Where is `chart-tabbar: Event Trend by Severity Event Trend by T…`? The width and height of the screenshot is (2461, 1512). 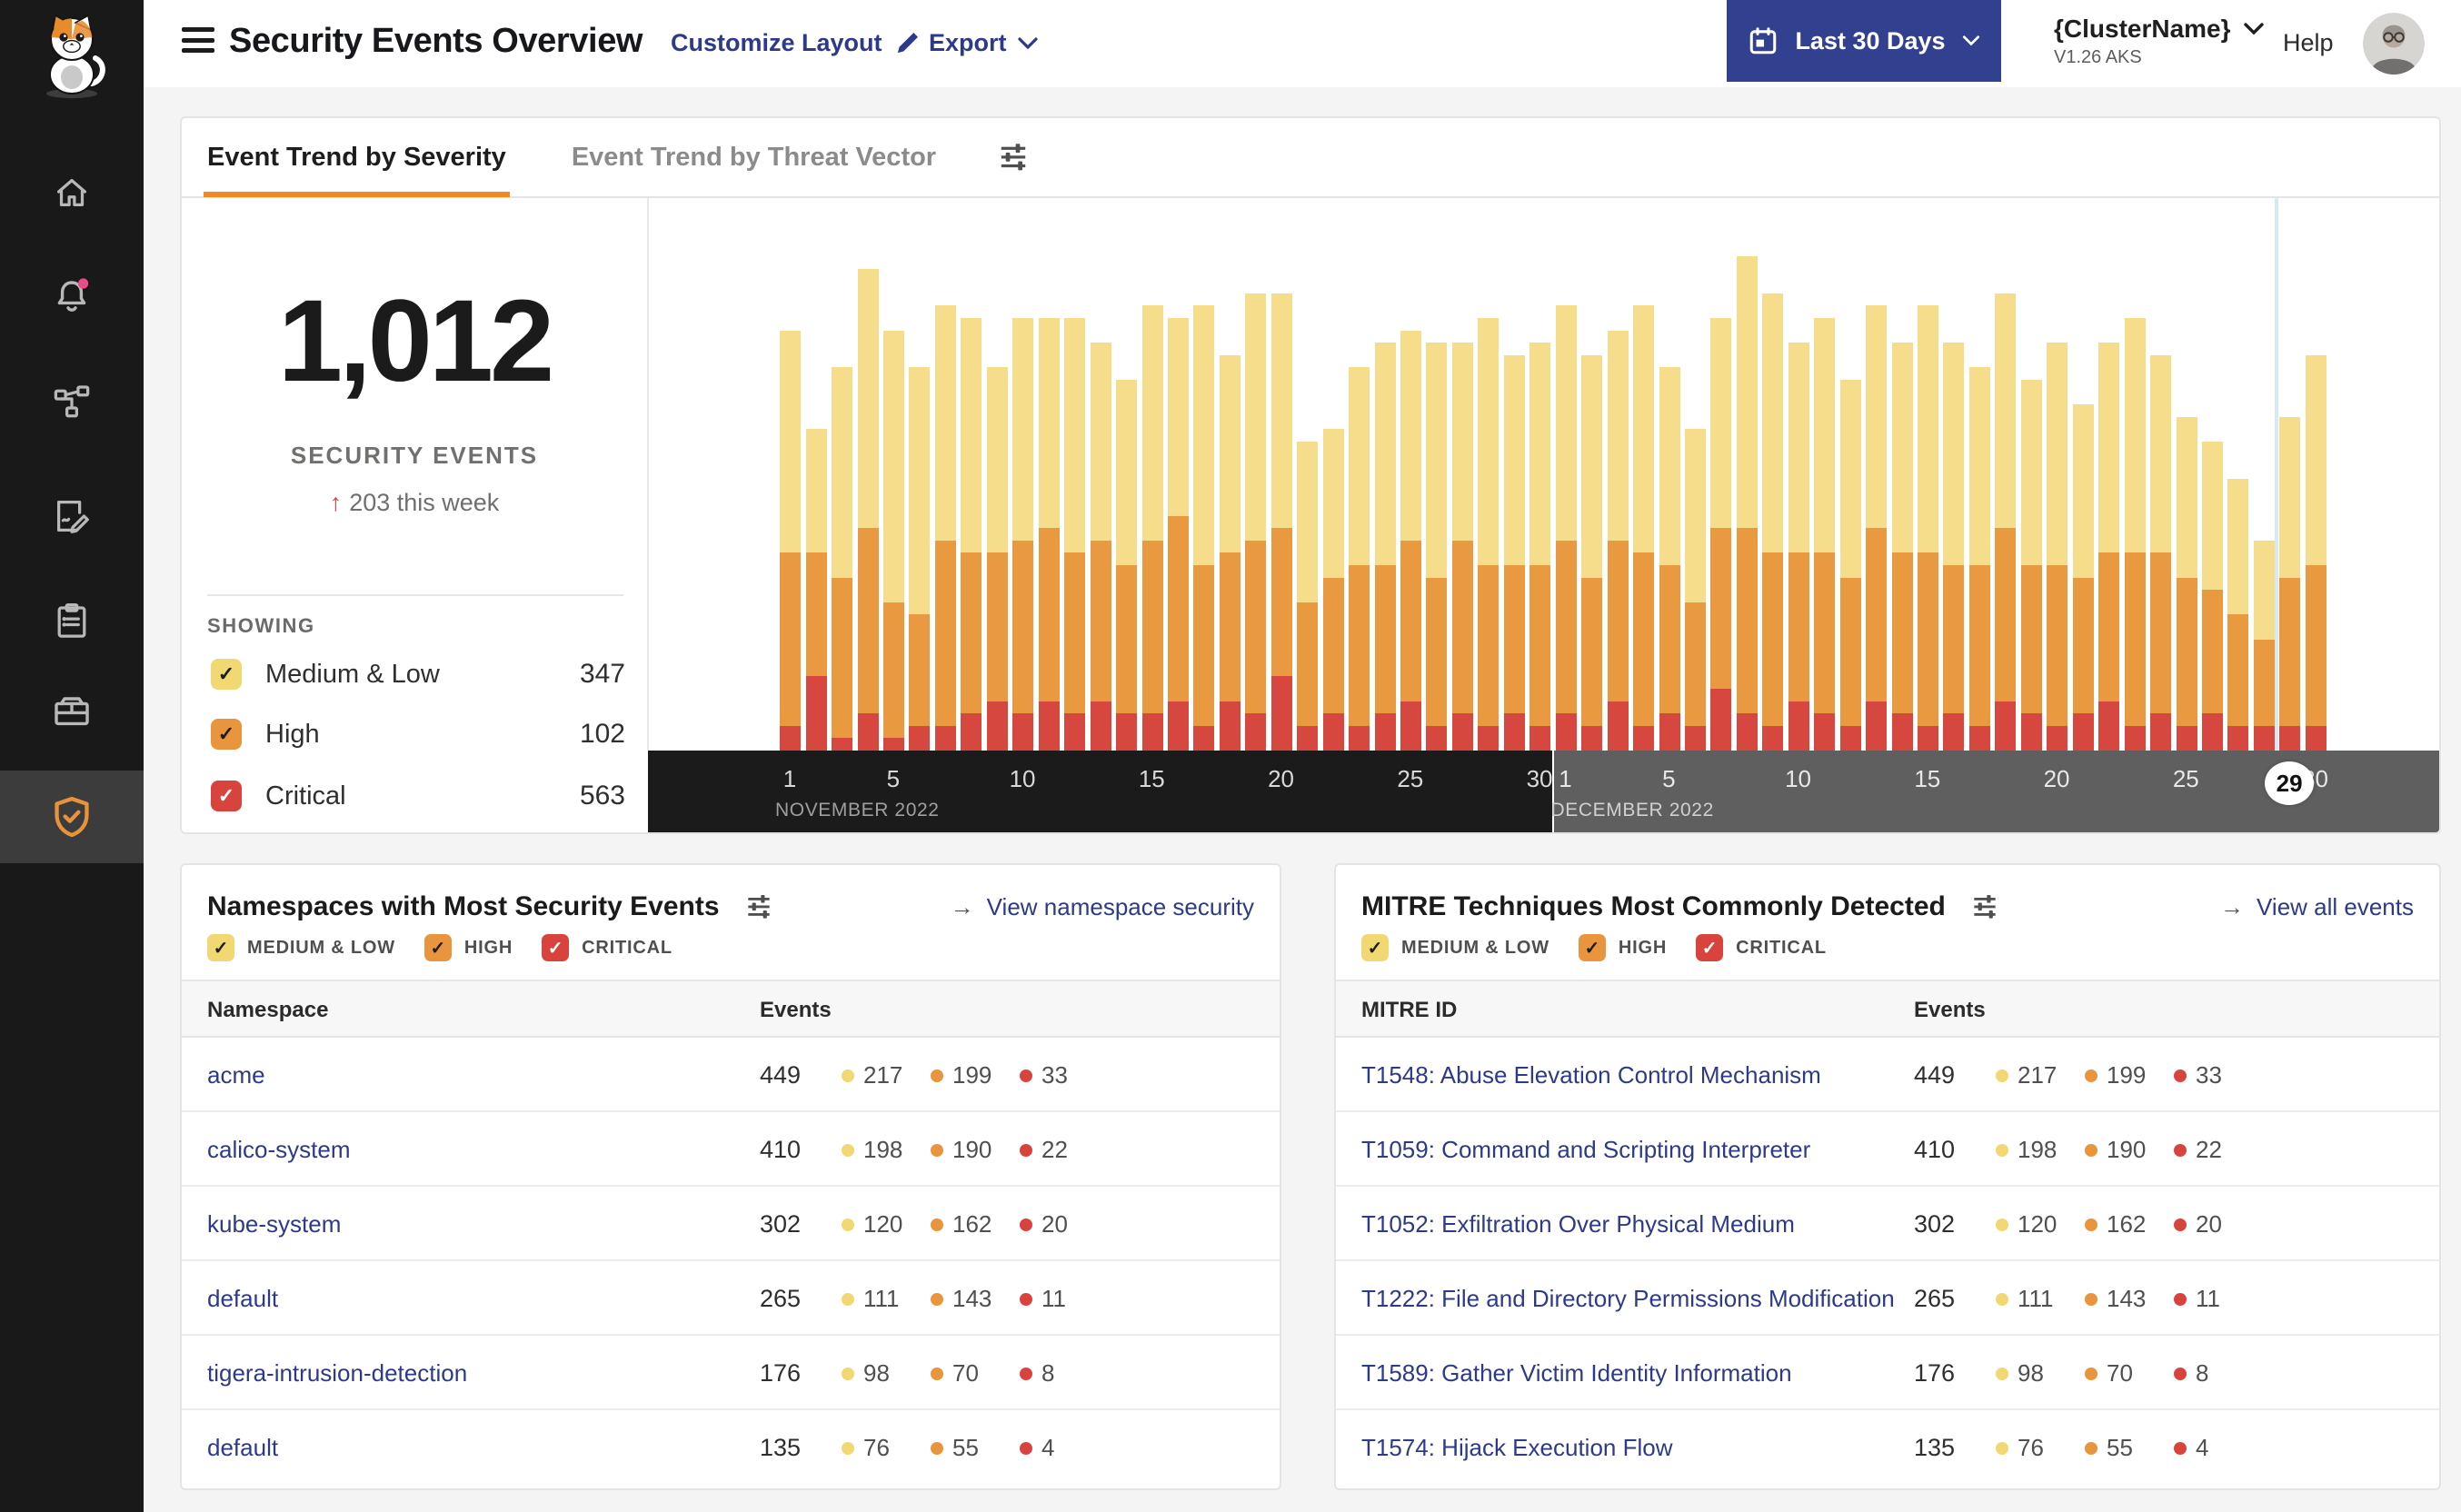
chart-tabbar: Event Trend by Severity Event Trend by T… is located at coordinates (1310, 158).